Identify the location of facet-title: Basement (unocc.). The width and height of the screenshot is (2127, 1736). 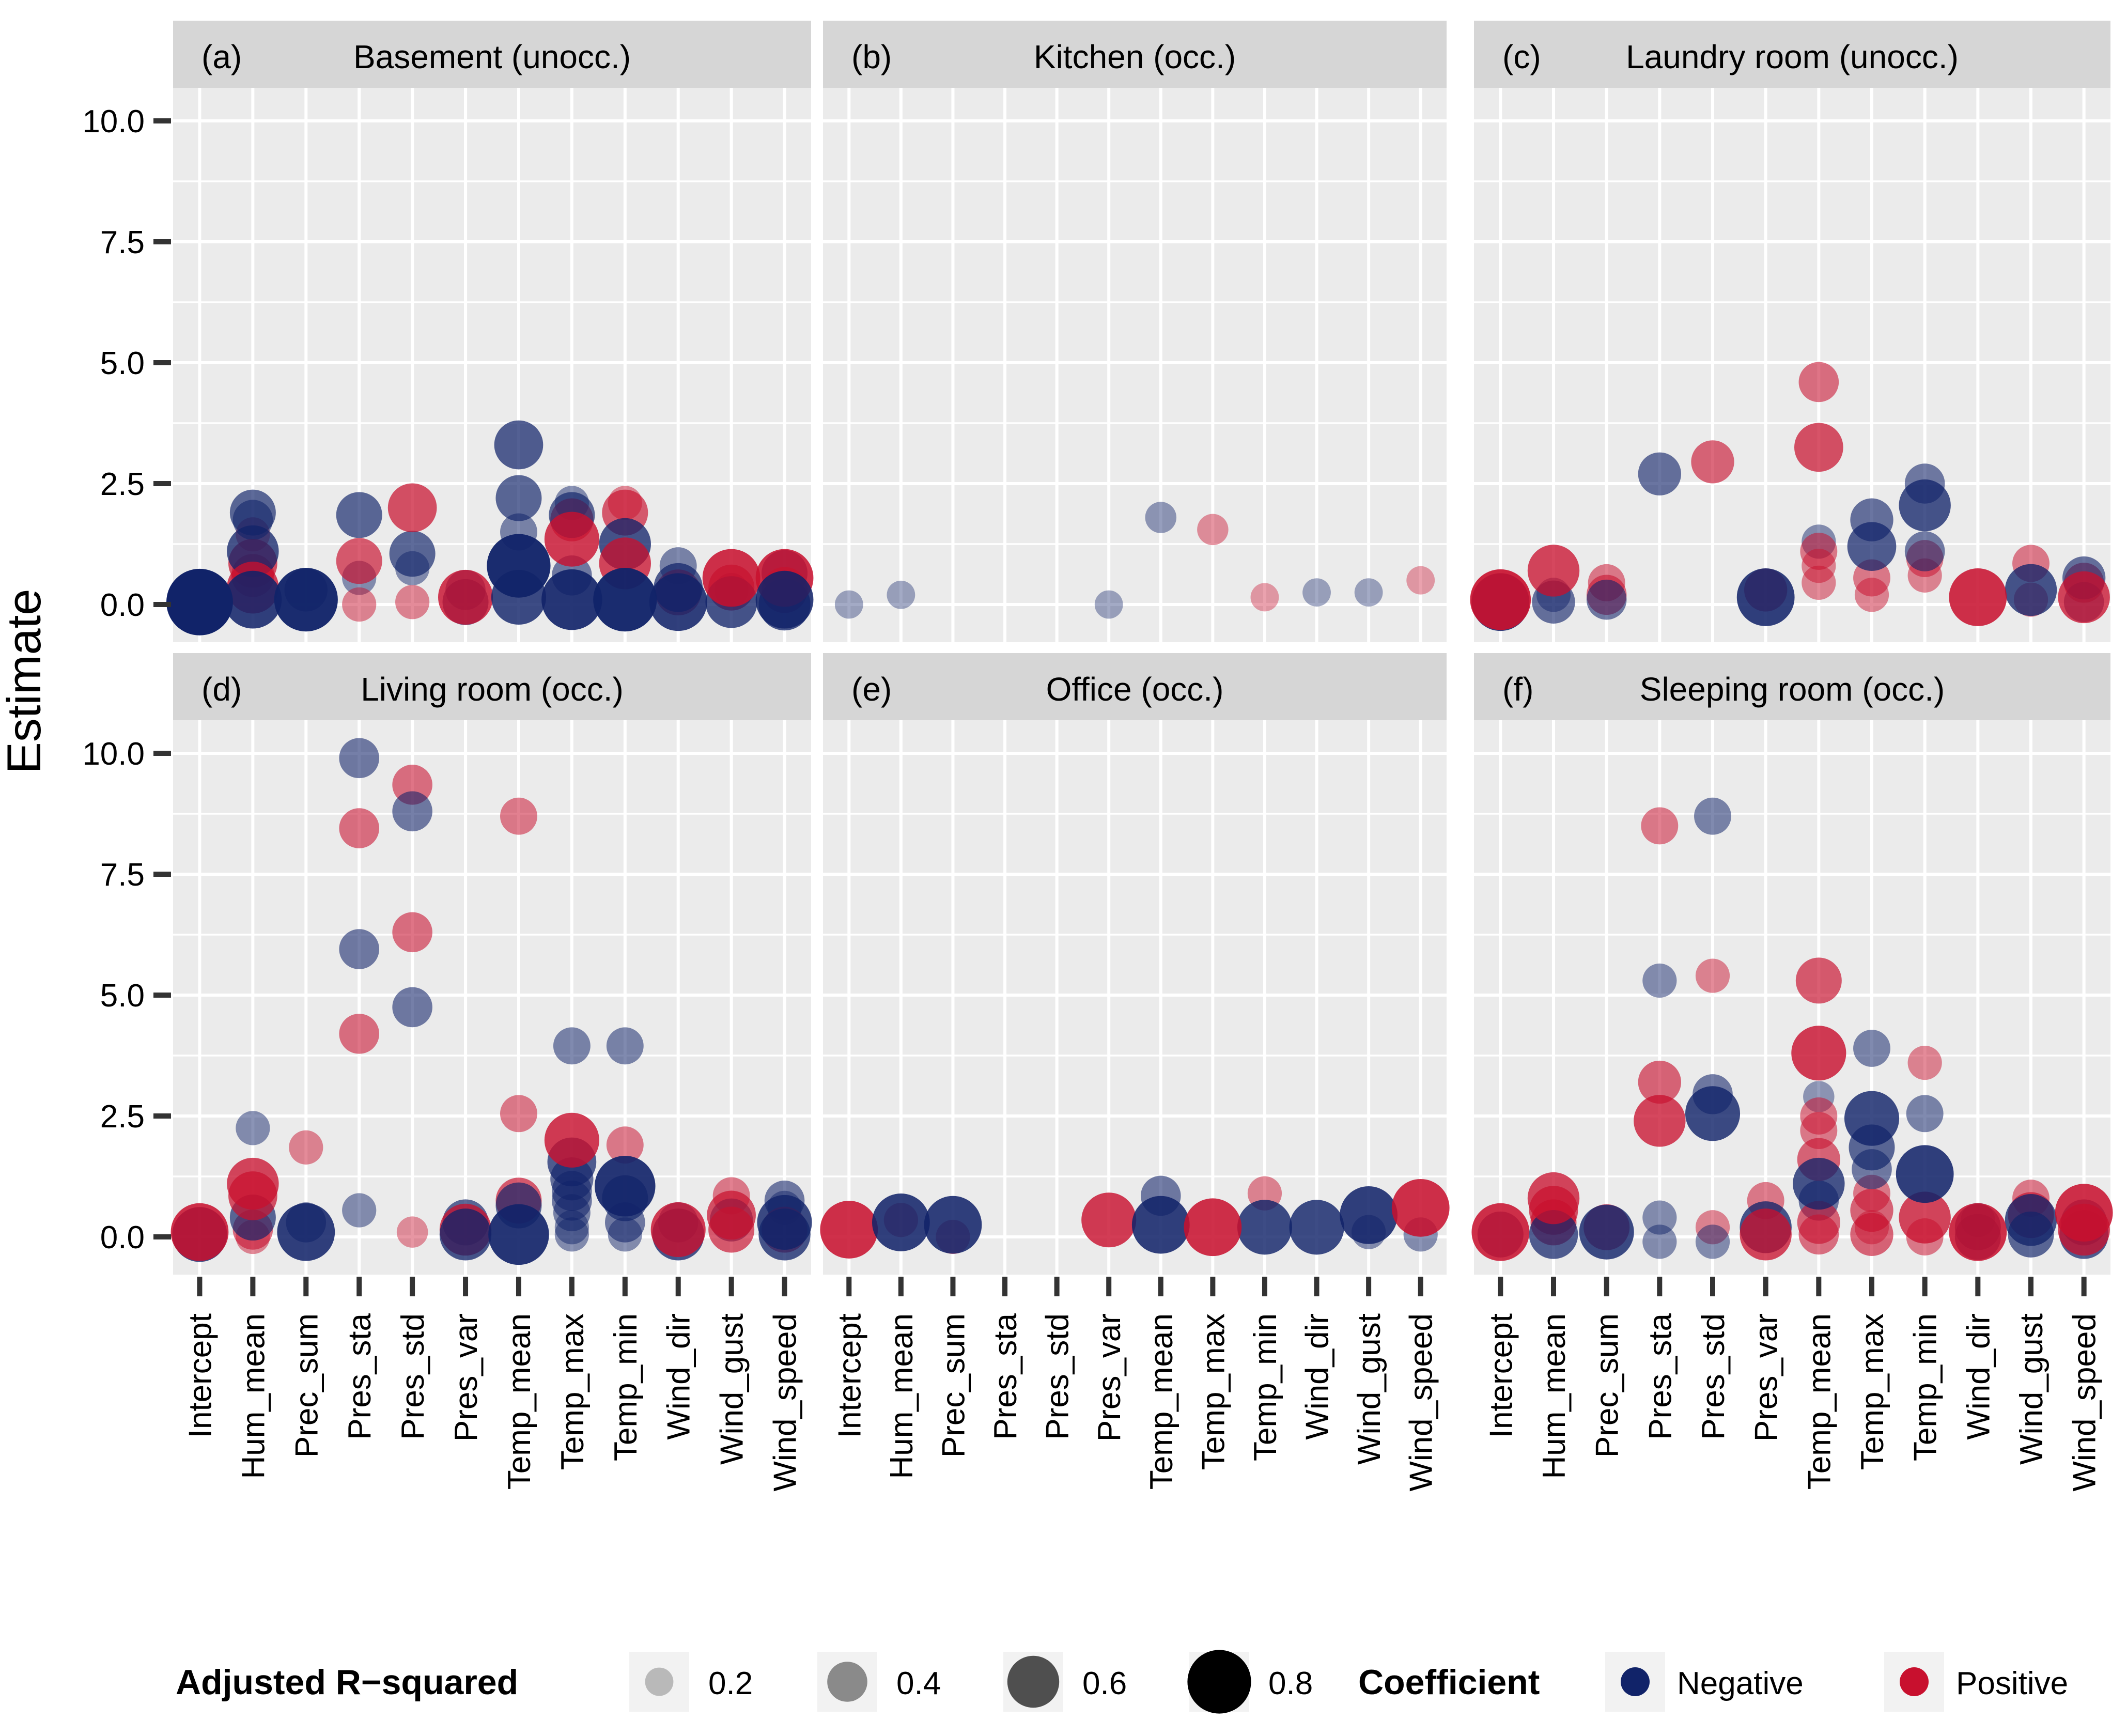
(492, 57).